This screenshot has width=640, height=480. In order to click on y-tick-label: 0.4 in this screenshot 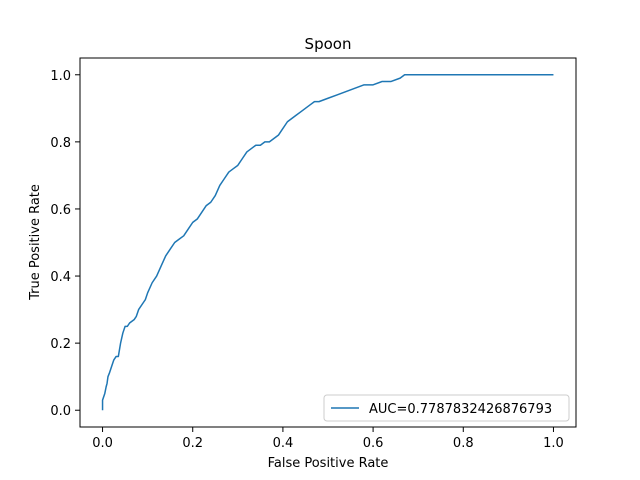, I will do `click(60, 277)`.